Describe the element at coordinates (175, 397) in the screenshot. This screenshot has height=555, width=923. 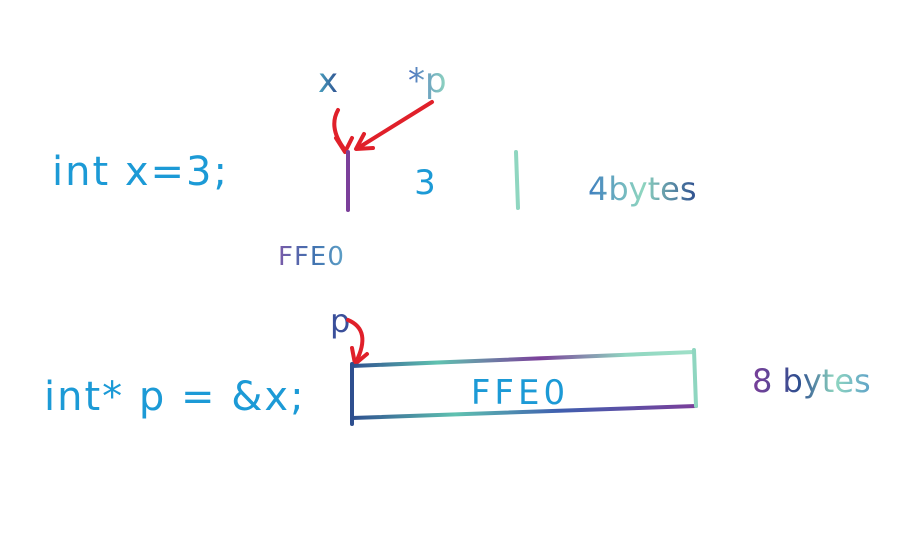
I see `code-decl-p: int* p = &x;` at that location.